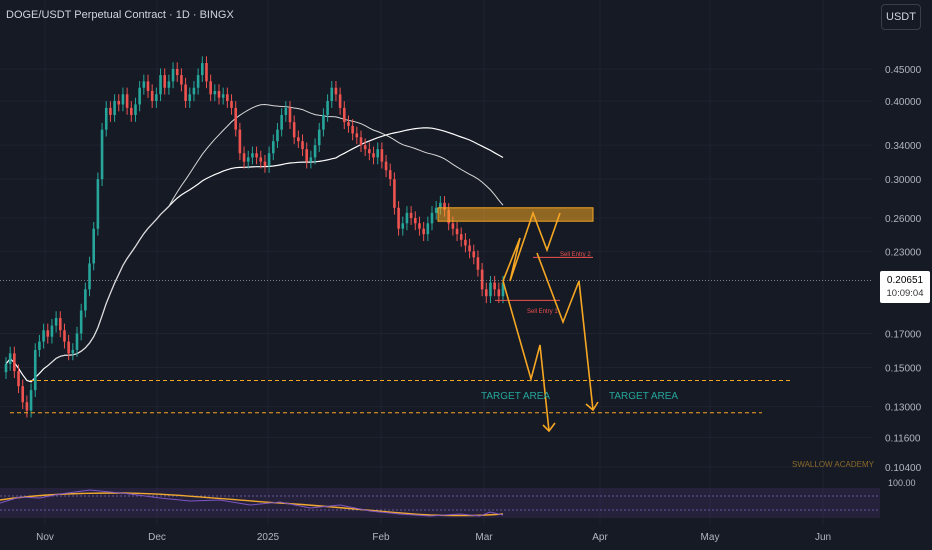  Describe the element at coordinates (515, 214) in the screenshot. I see `resistance-zone` at that location.